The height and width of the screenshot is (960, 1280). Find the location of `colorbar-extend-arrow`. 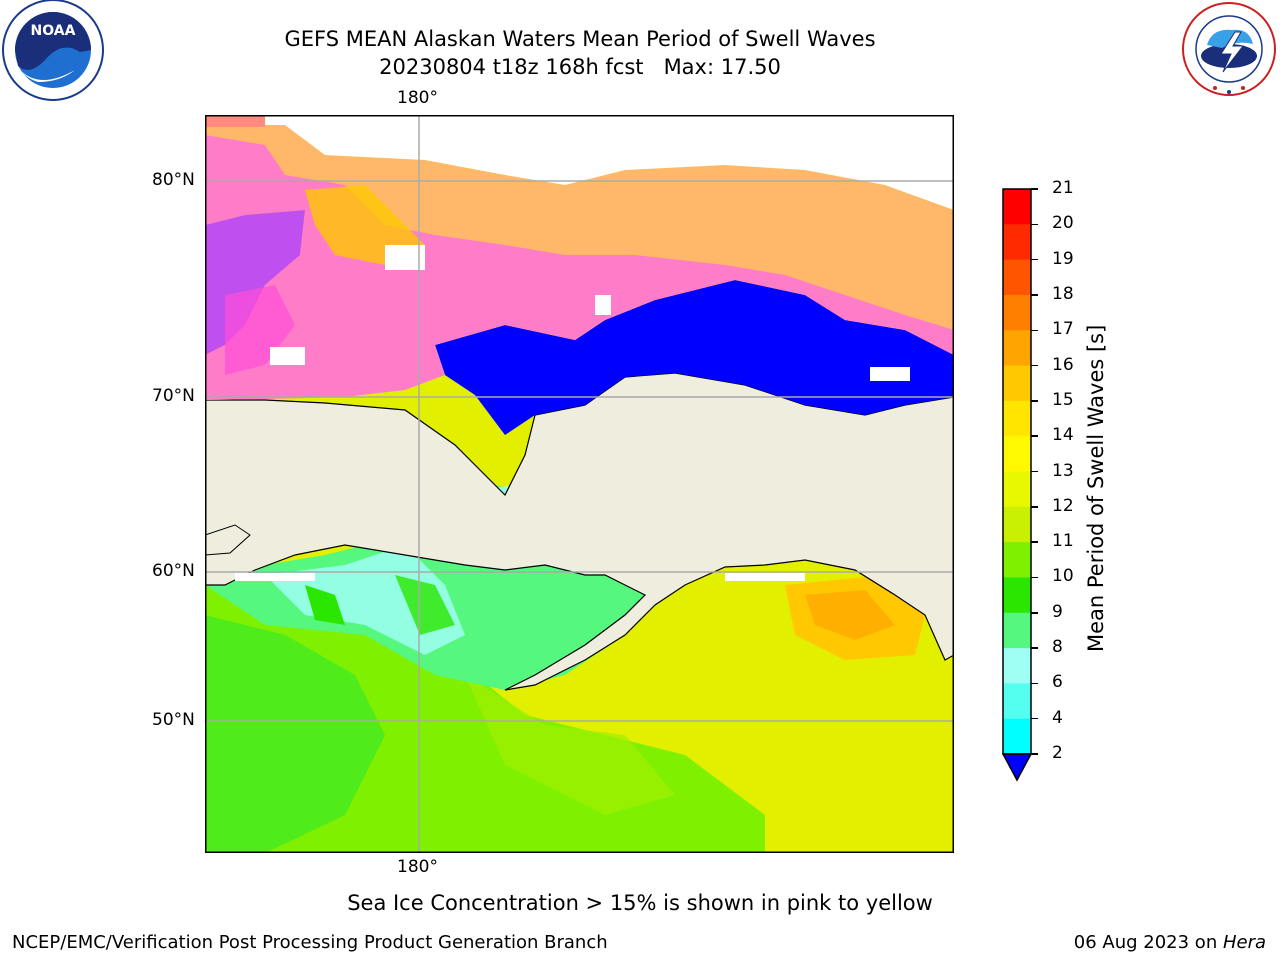

colorbar-extend-arrow is located at coordinates (1017, 767).